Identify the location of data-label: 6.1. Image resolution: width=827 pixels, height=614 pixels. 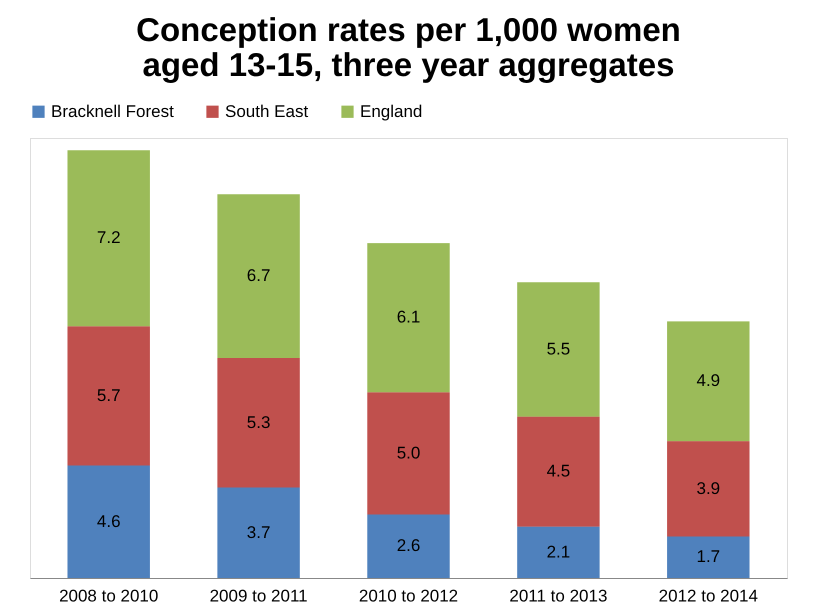
(408, 317).